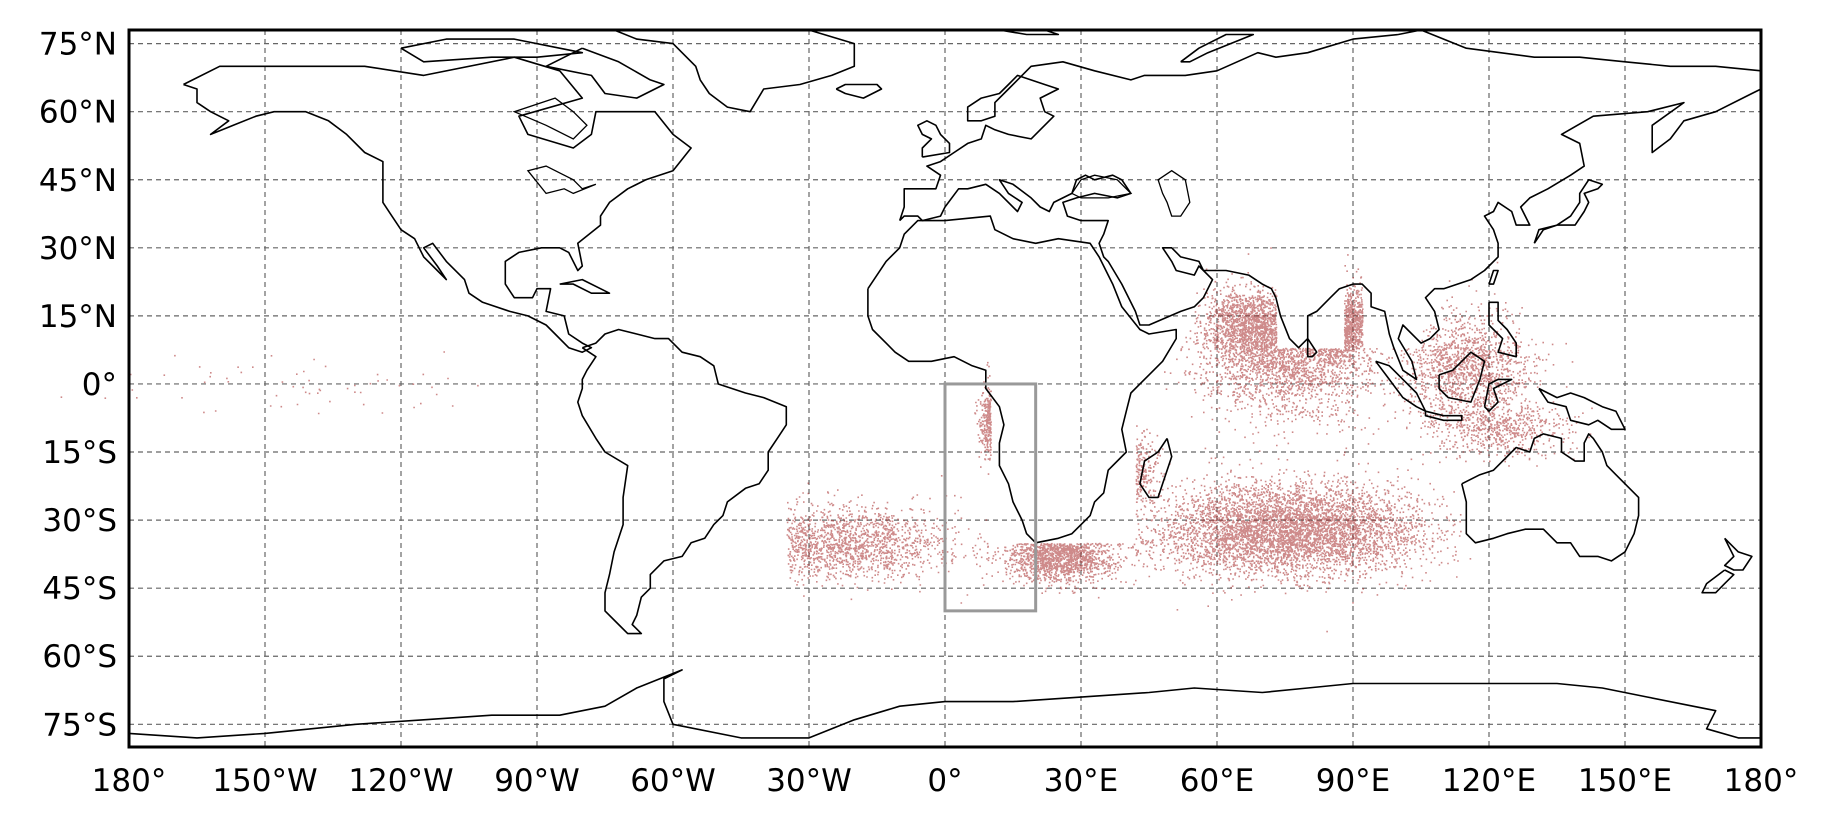 This screenshot has width=1826, height=824. I want to click on lon-tick-label: 120°E, so click(1489, 781).